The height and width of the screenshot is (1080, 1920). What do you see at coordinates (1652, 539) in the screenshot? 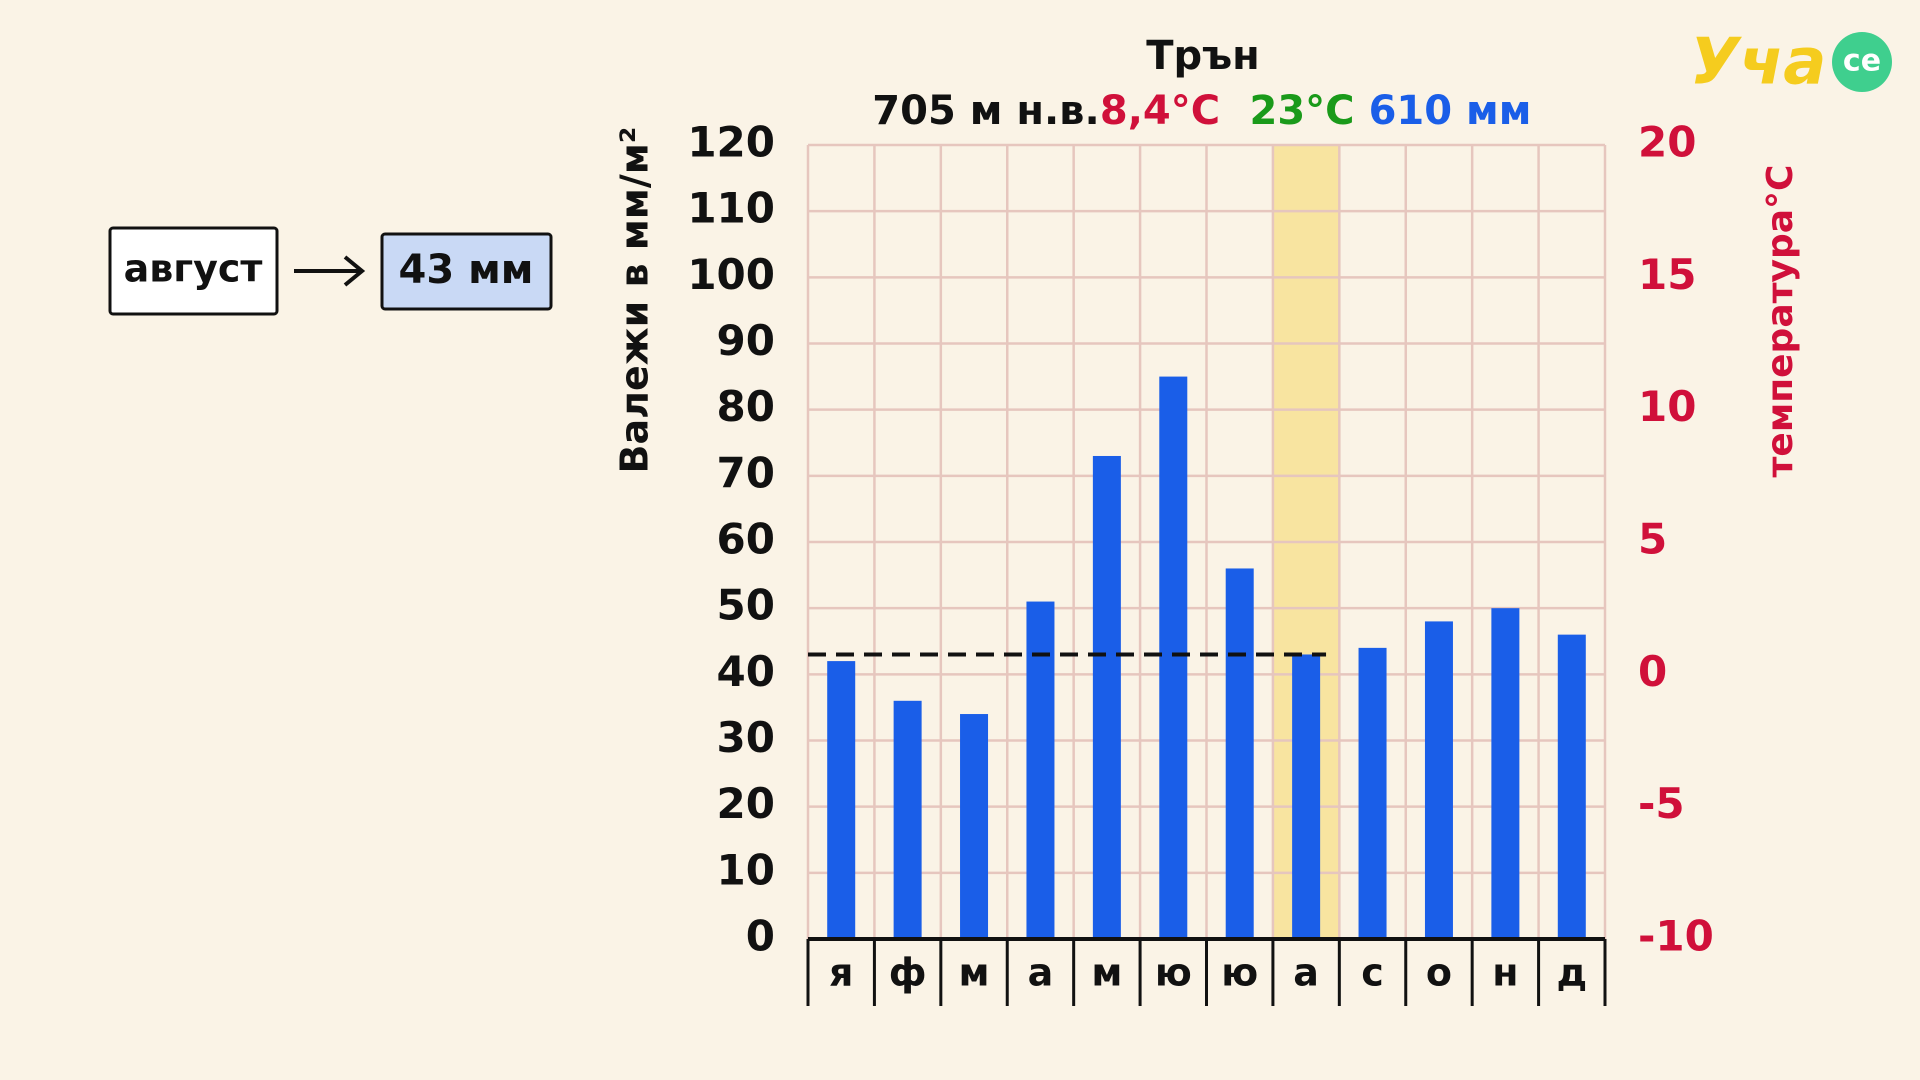
I see `y2-tick-label: 5` at bounding box center [1652, 539].